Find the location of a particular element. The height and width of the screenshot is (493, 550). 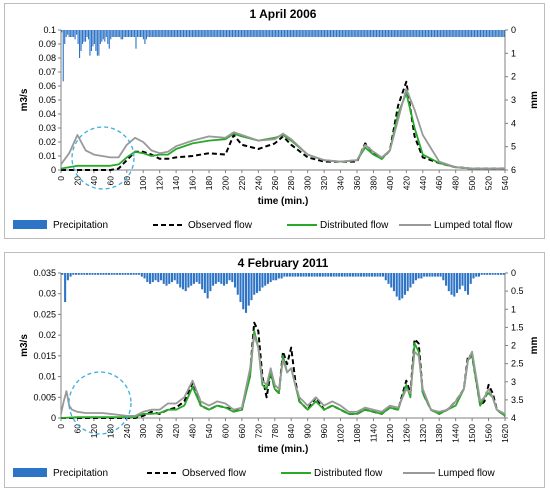

y-tick-label: 0.025 is located at coordinates (44, 314).